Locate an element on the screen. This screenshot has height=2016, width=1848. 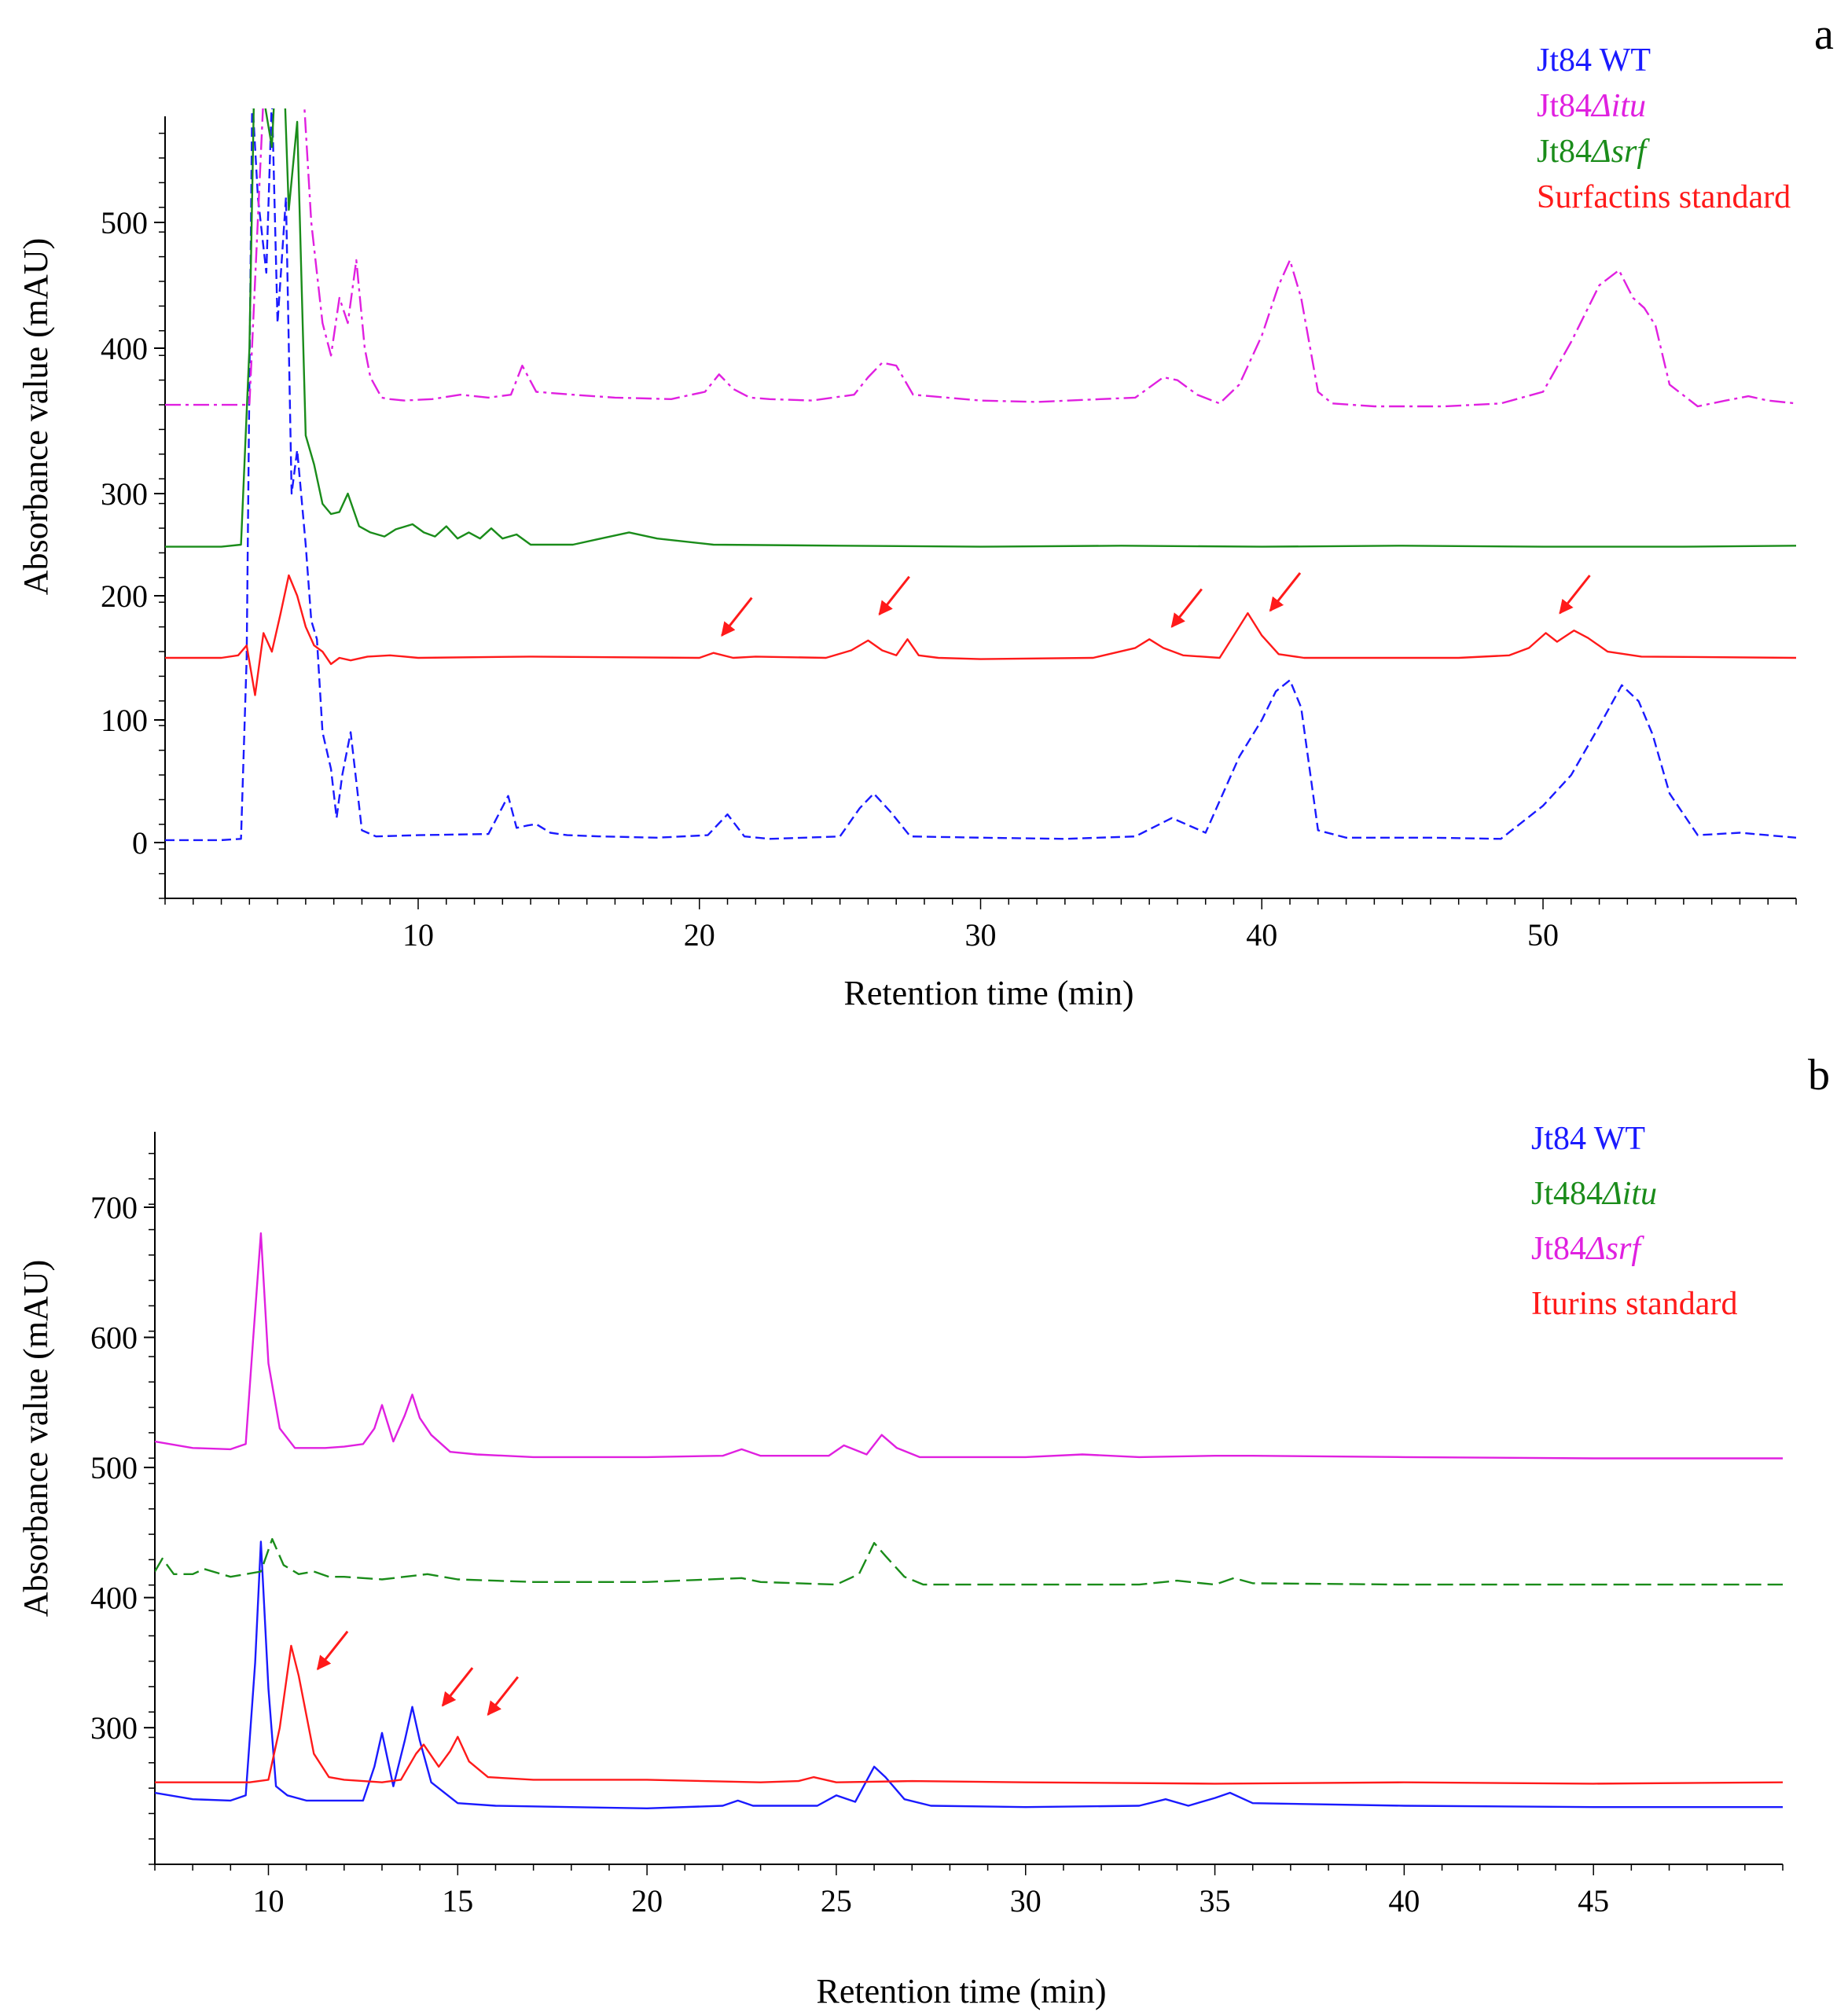
x-tick-label: 45 is located at coordinates (1593, 1901).